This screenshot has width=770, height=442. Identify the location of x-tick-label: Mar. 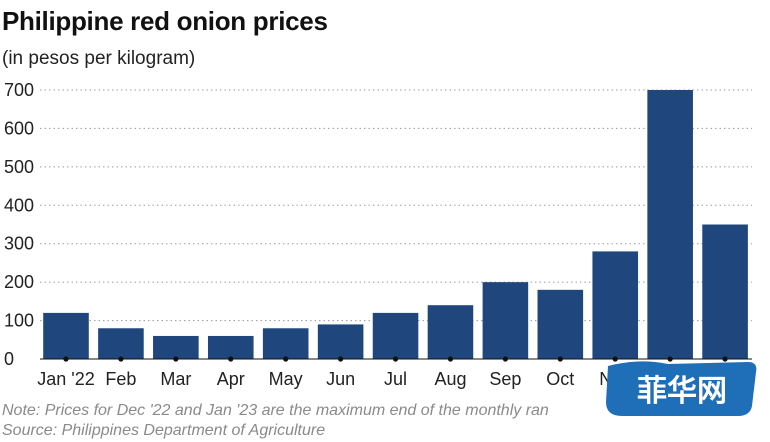
(175, 379).